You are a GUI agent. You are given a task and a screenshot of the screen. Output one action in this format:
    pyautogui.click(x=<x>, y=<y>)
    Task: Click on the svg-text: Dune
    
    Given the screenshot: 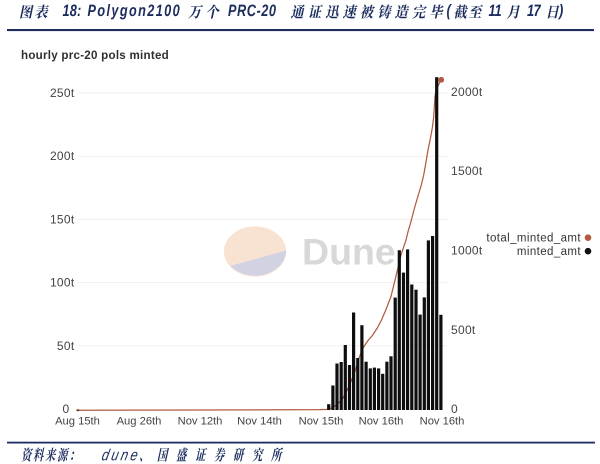 What is the action you would take?
    pyautogui.click(x=349, y=252)
    